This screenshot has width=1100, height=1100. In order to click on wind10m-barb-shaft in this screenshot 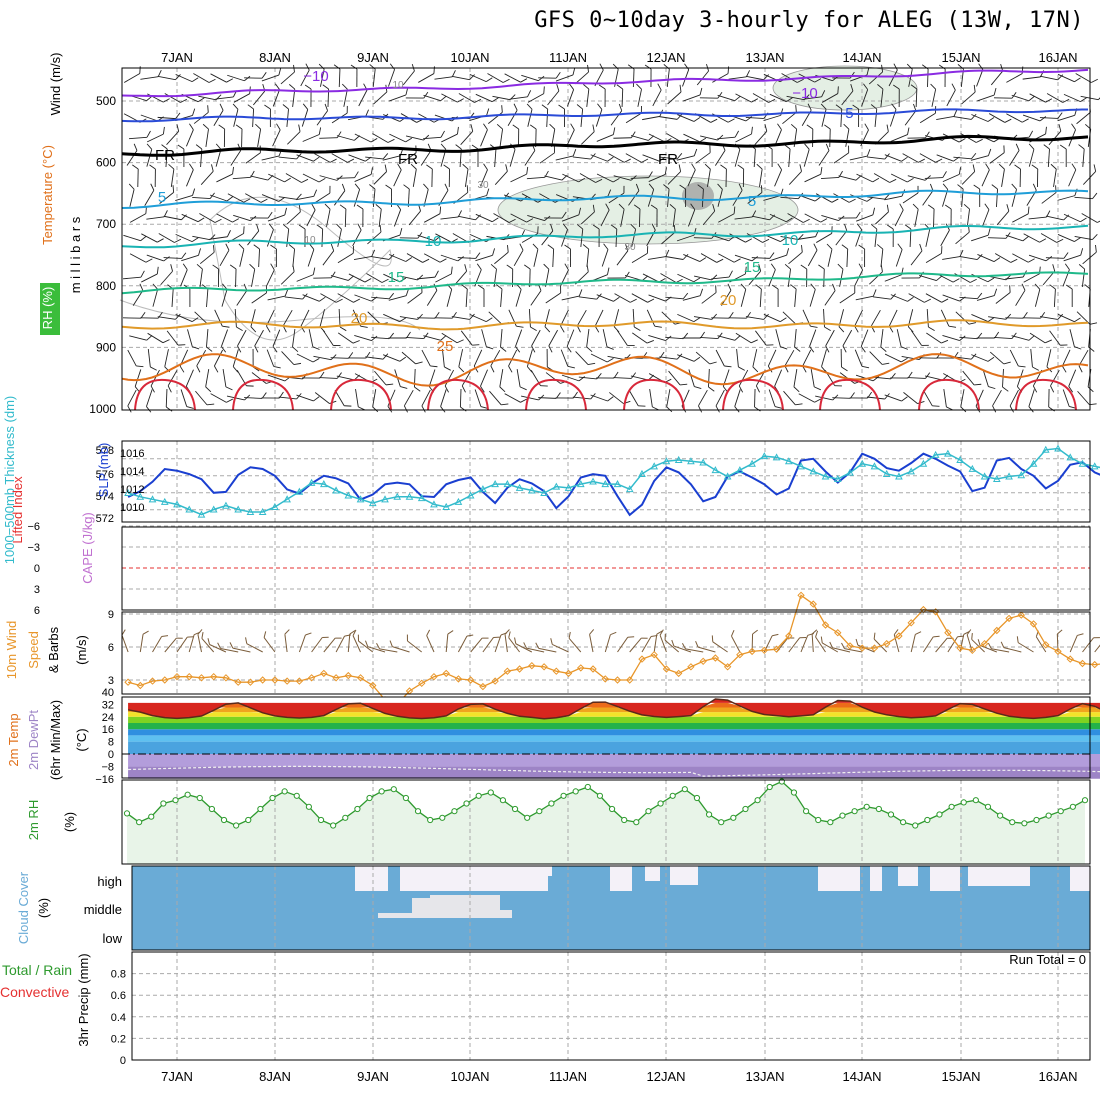, I will do `click(804, 644)`.